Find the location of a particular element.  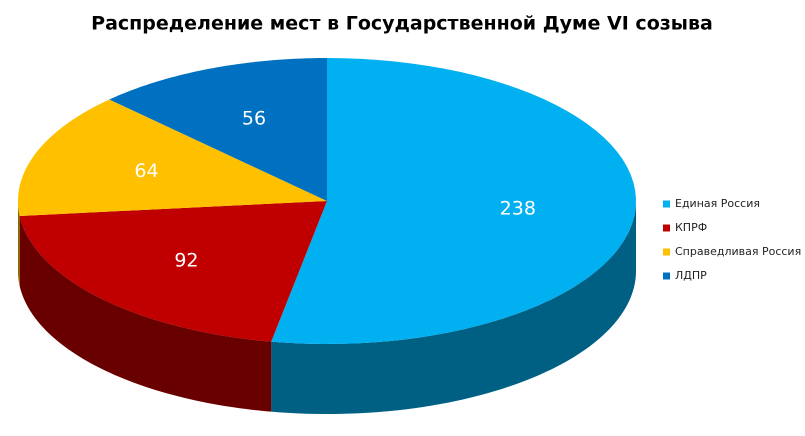

legend-label: Единая Россия is located at coordinates (717, 203).